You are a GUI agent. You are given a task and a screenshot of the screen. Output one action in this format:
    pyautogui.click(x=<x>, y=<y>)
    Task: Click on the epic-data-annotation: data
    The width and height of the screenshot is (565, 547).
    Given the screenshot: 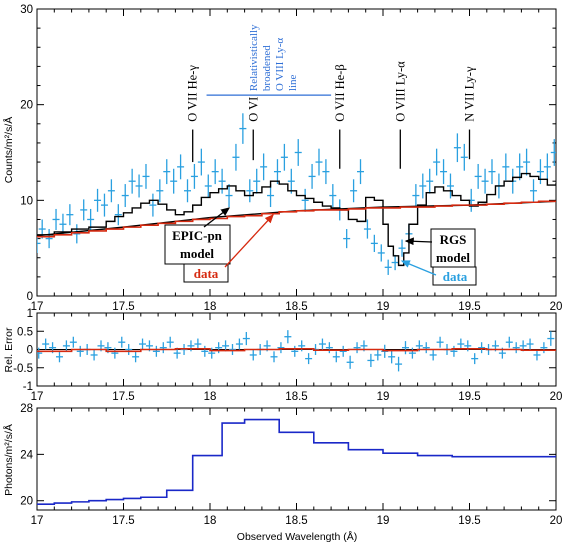 What is the action you would take?
    pyautogui.click(x=206, y=273)
    